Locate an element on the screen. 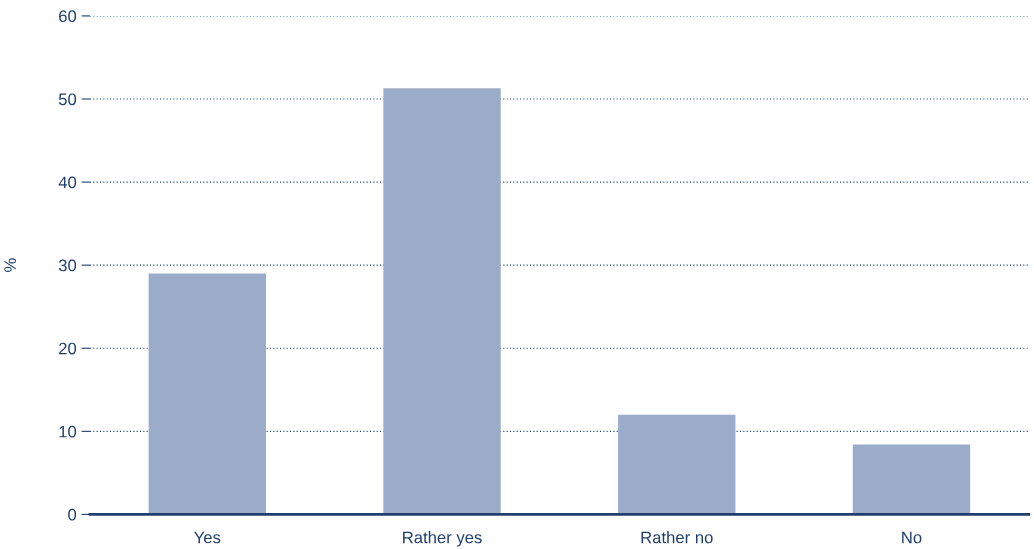 The image size is (1034, 549). y-tick-label: 30 is located at coordinates (67, 265).